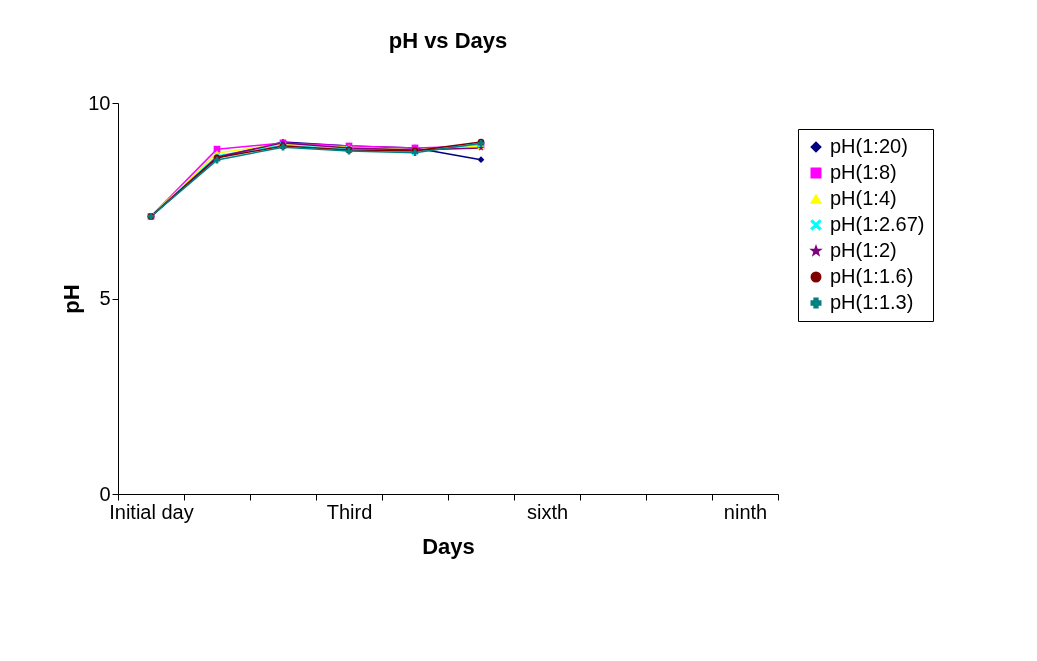 This screenshot has height=661, width=1037. Describe the element at coordinates (547, 511) in the screenshot. I see `x-tick-label: sixth` at that location.